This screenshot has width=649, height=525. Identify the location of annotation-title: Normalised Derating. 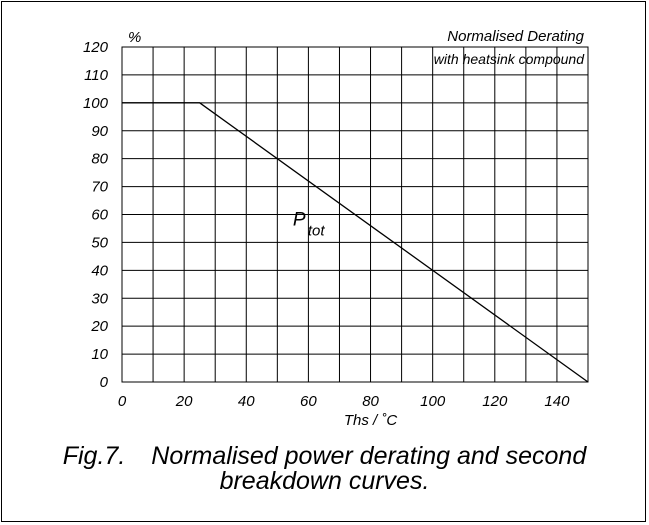
(515, 36).